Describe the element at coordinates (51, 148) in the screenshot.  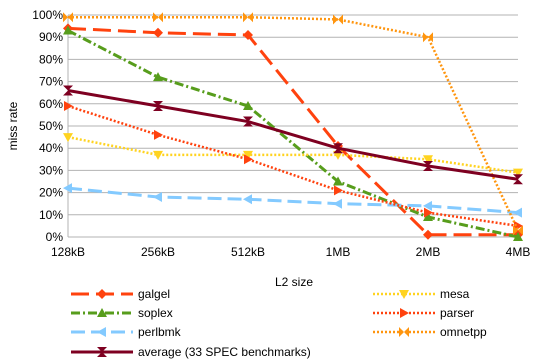
I see `y-tick-label: 40%` at that location.